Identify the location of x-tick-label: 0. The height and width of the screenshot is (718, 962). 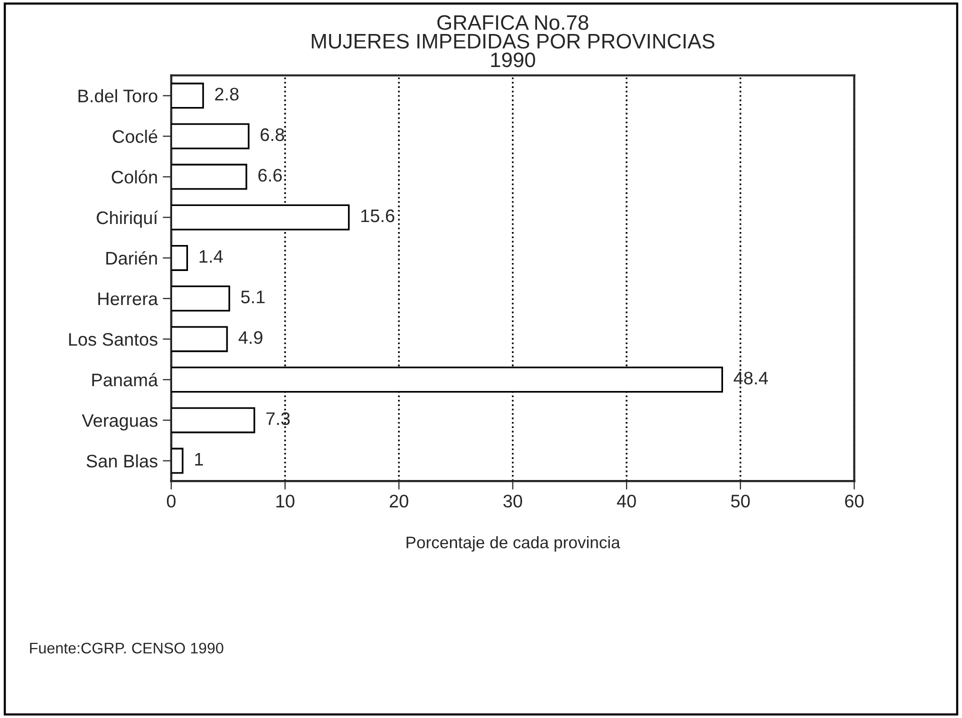
(171, 501).